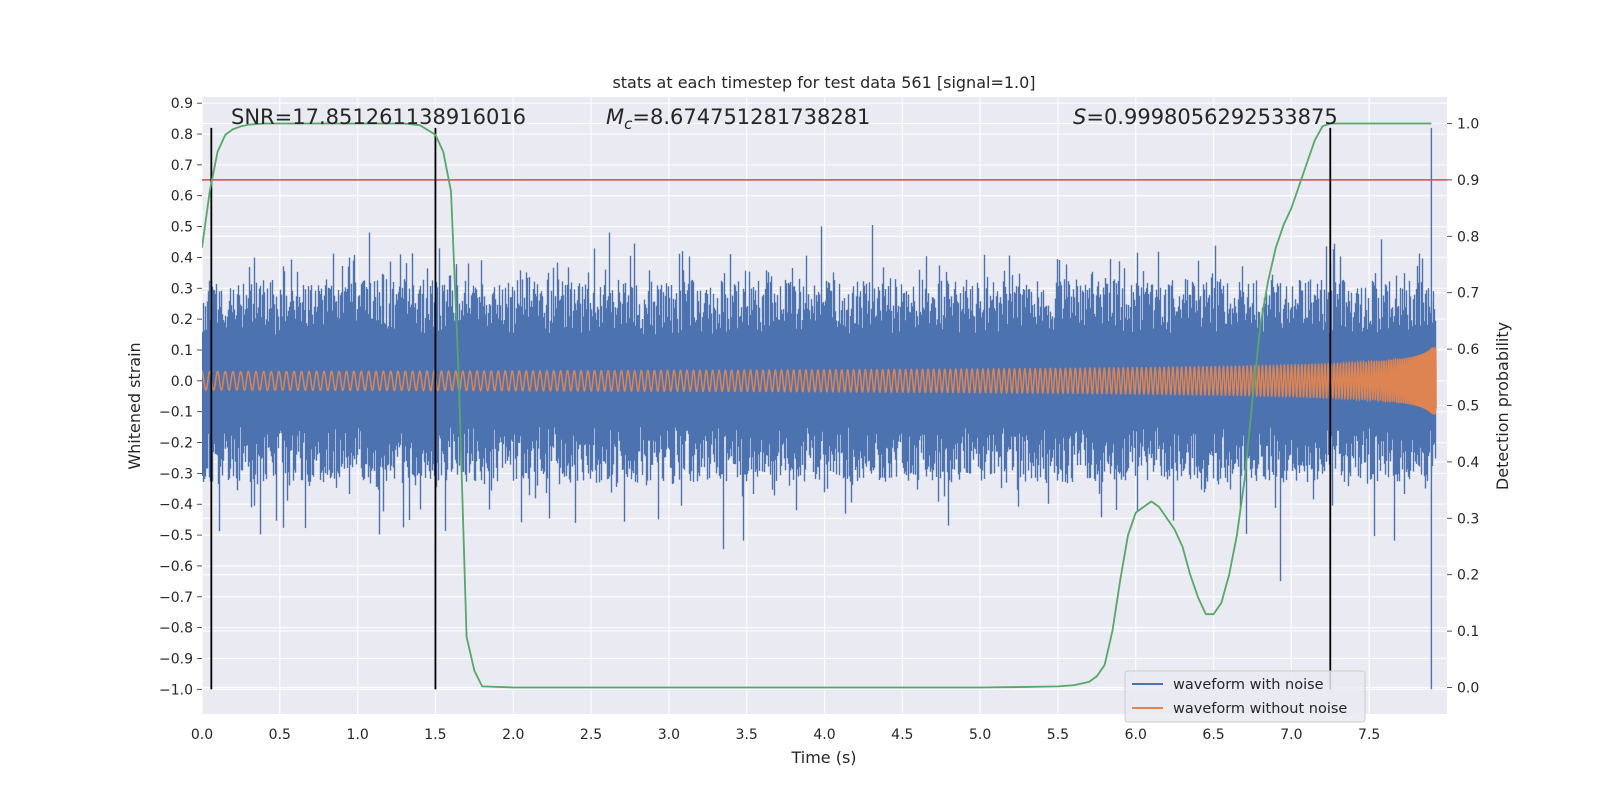 The height and width of the screenshot is (800, 1600). I want to click on legend-label-without-noise: waveform without noise, so click(1260, 709).